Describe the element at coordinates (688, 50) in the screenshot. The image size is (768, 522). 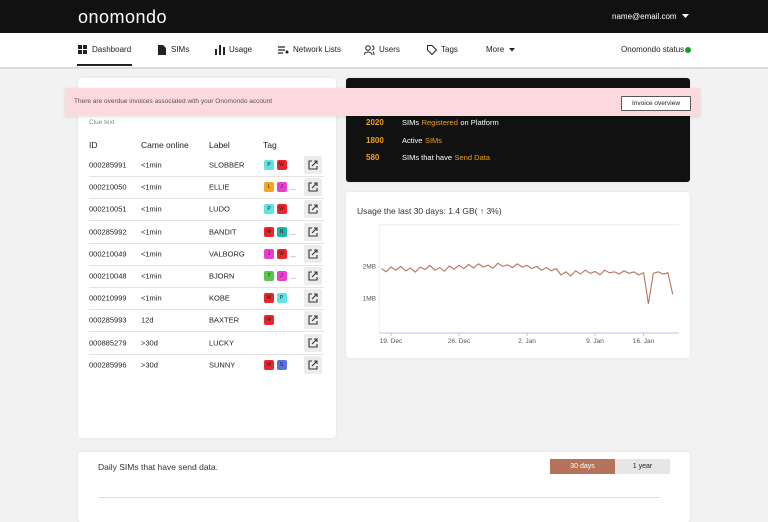
I see `status-dot` at that location.